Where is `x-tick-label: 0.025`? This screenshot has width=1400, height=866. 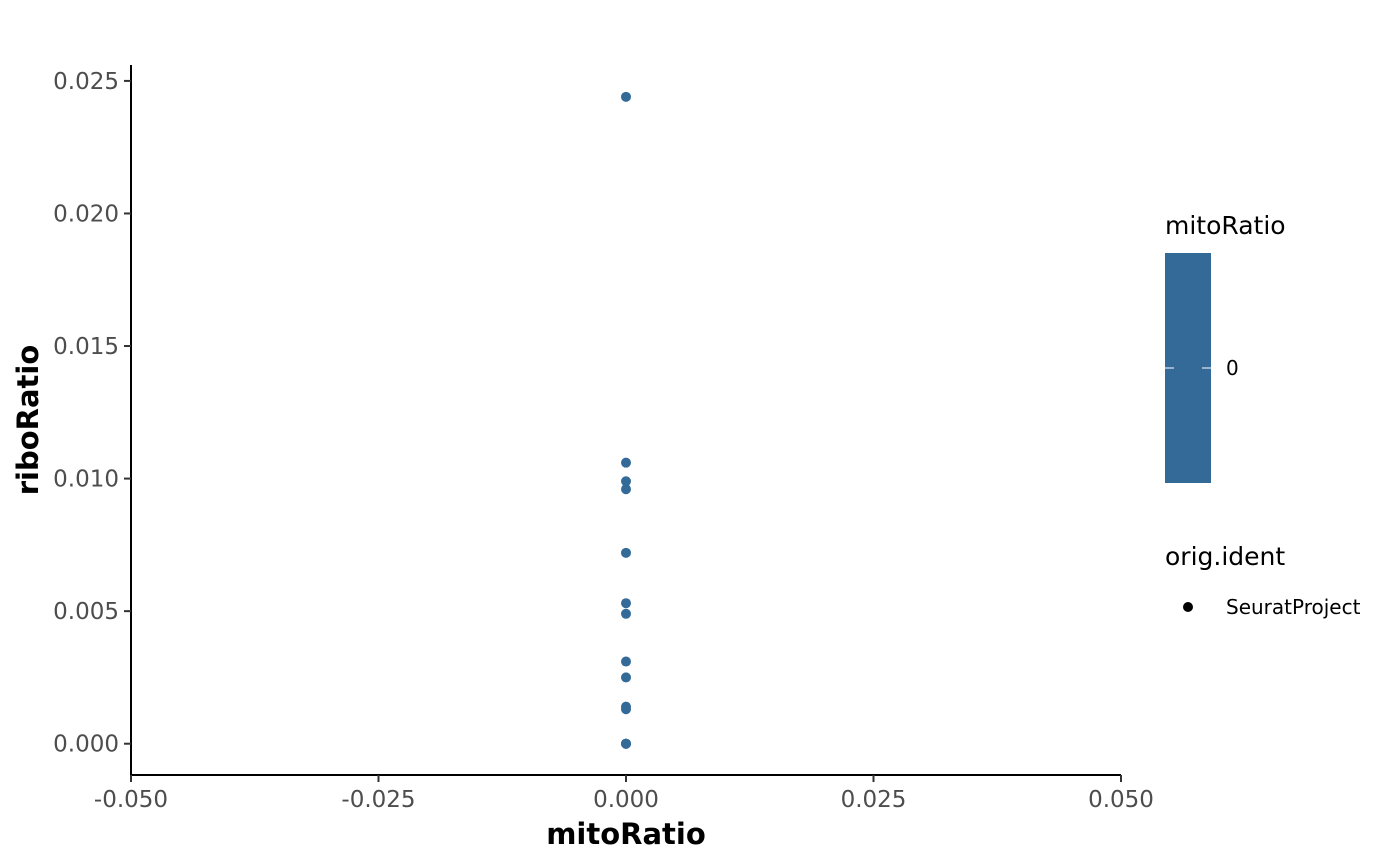 x-tick-label: 0.025 is located at coordinates (874, 800).